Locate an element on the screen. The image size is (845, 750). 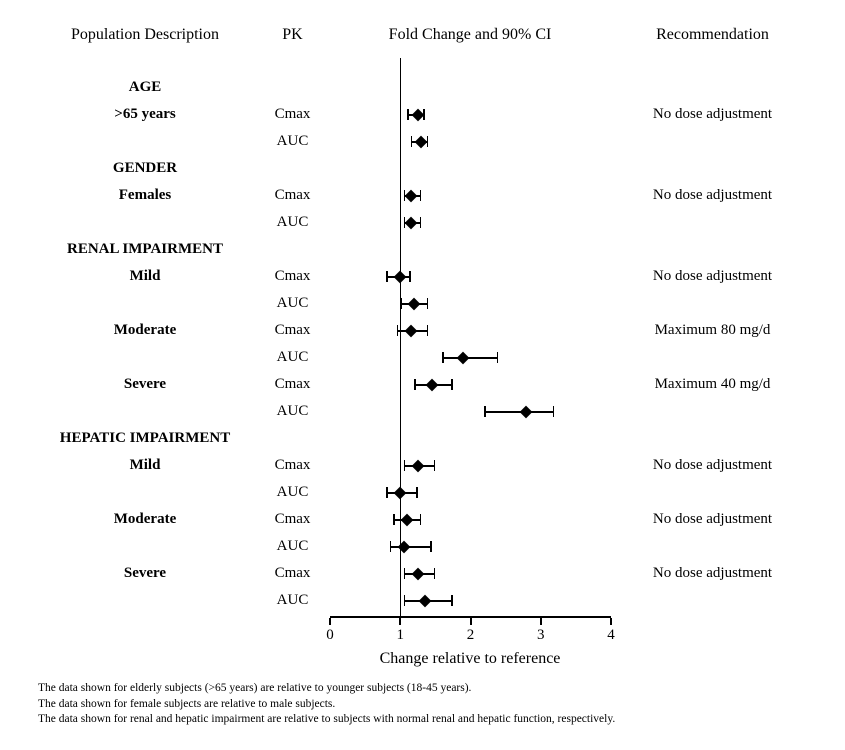
group-header-row: GENDER is located at coordinates (422, 168).